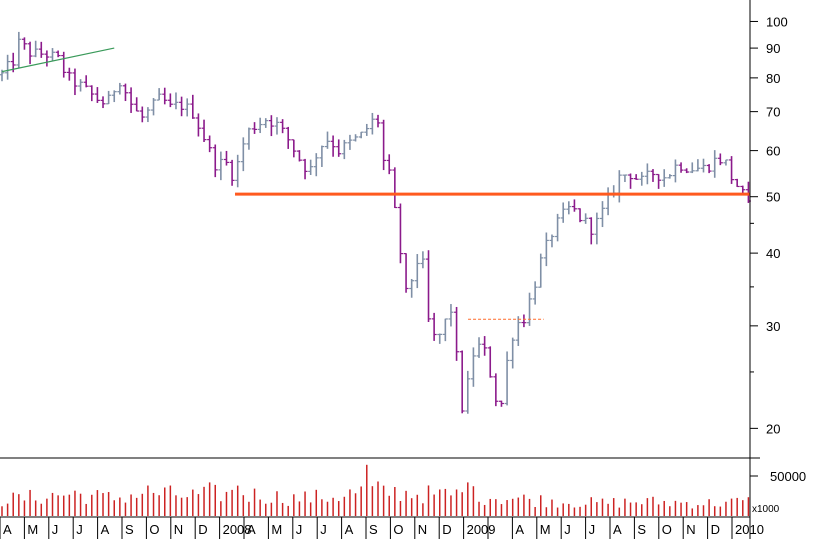 The height and width of the screenshot is (539, 817). Describe the element at coordinates (373, 529) in the screenshot. I see `month-label: S` at that location.